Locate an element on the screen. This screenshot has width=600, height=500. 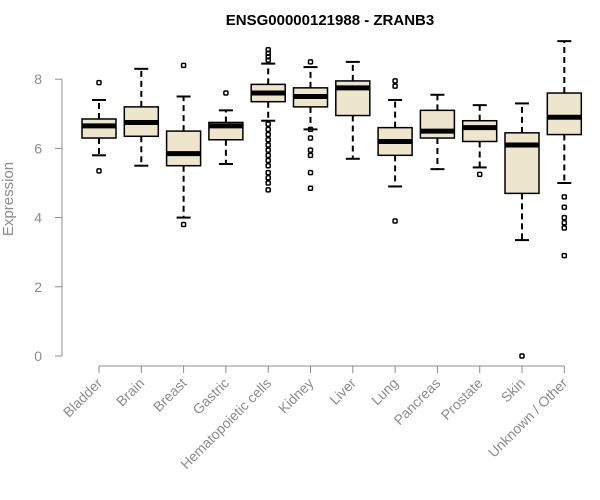
x-tick-label-pancreas: Pancreas is located at coordinates (416, 401).